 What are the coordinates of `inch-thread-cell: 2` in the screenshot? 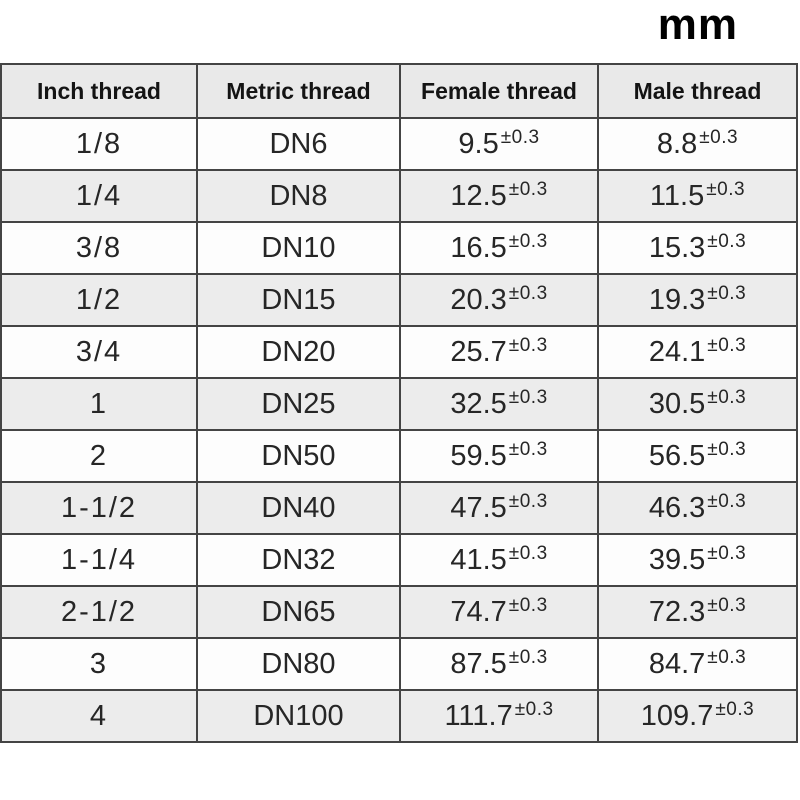 It's located at (99, 456).